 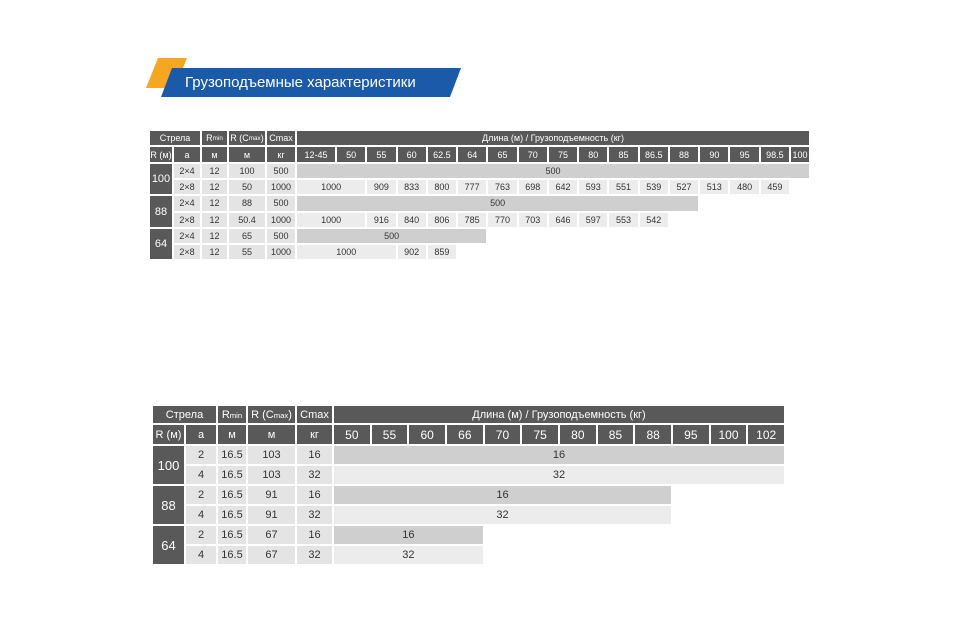 I want to click on load-cell: 785, so click(x=472, y=219).